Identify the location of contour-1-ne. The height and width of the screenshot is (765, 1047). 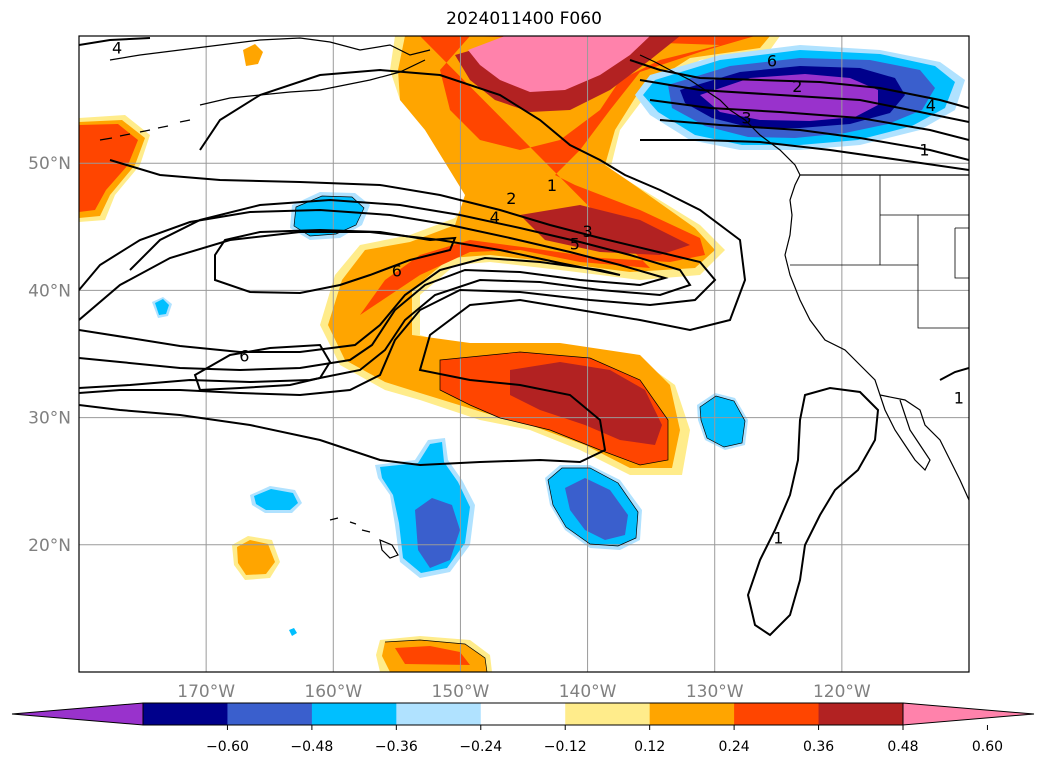
(799, 84).